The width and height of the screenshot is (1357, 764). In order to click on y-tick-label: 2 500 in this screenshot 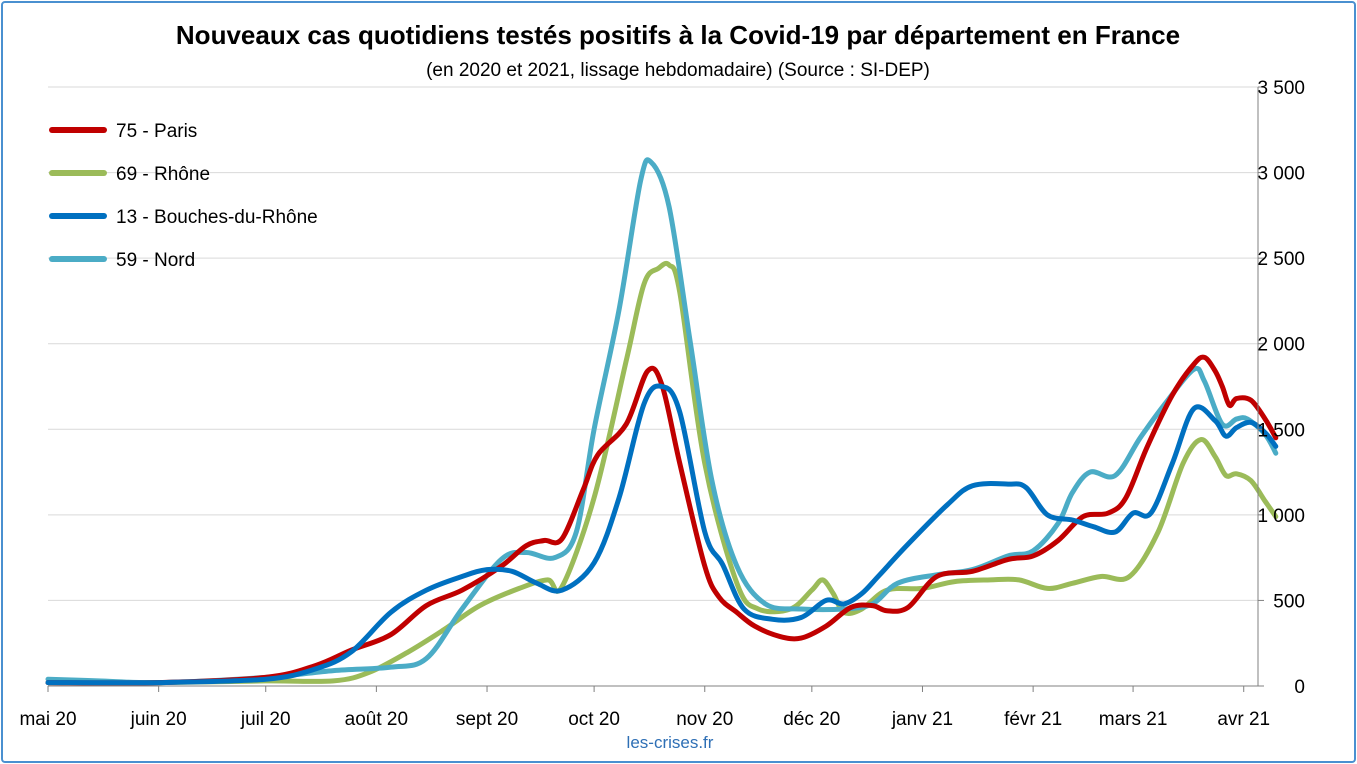, I will do `click(1281, 259)`.